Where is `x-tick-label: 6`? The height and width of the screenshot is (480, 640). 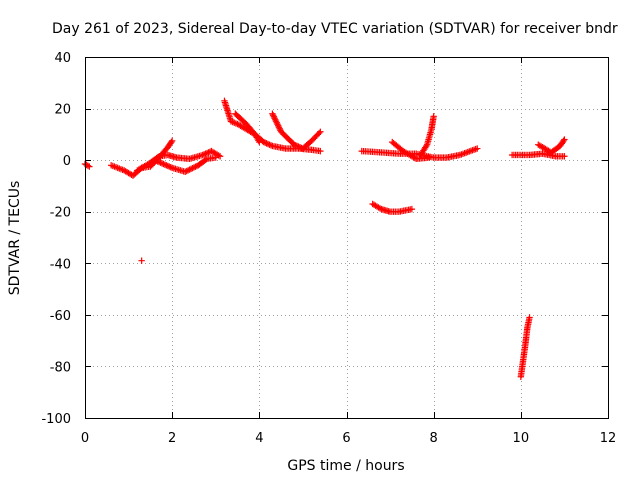
x-tick-label: 6 is located at coordinates (346, 438).